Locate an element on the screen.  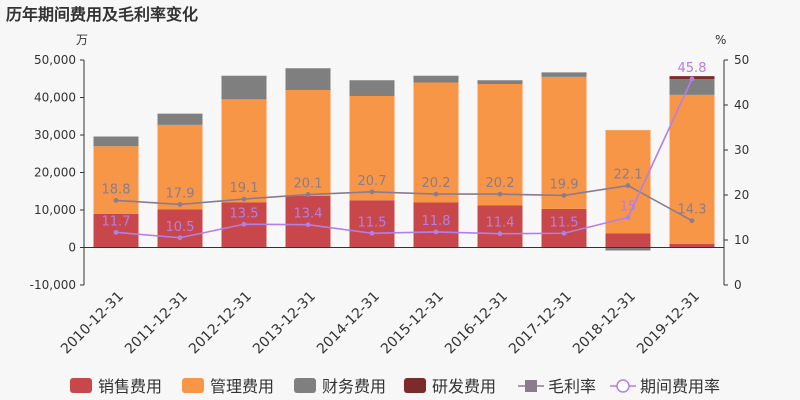
legend-label: 毛利率 is located at coordinates (572, 386).